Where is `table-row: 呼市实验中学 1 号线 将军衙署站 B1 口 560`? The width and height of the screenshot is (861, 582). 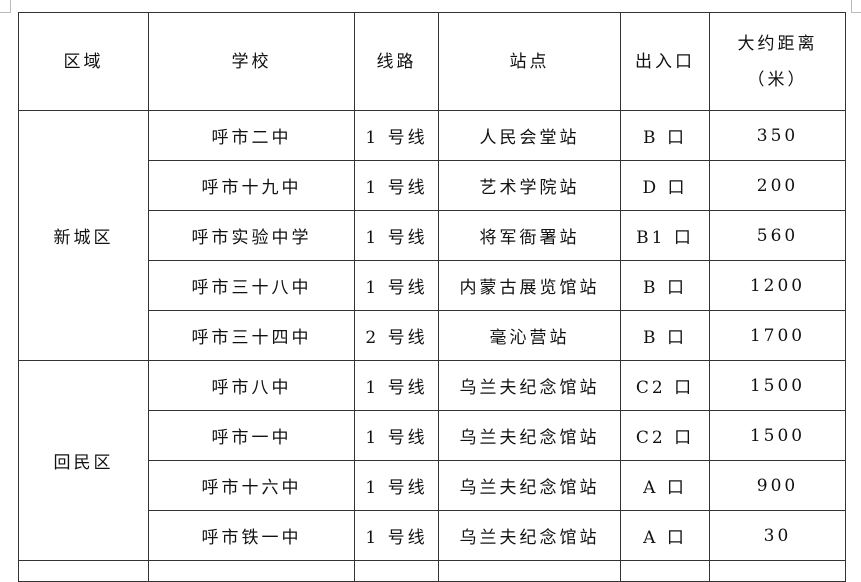
table-row: 呼市实验中学 1 号线 将军衙署站 B1 口 560 is located at coordinates (432, 235).